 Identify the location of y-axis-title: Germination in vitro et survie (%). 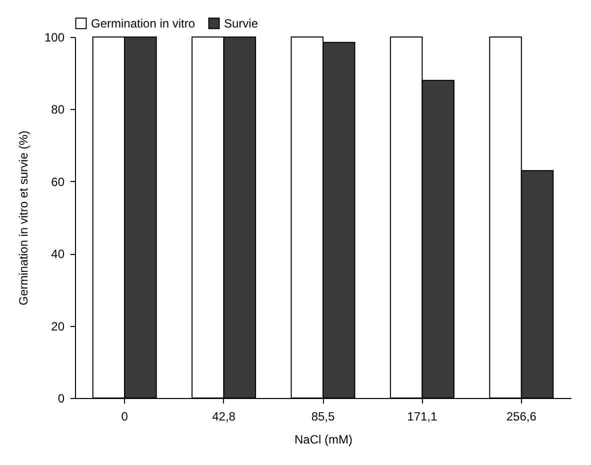
(23, 218).